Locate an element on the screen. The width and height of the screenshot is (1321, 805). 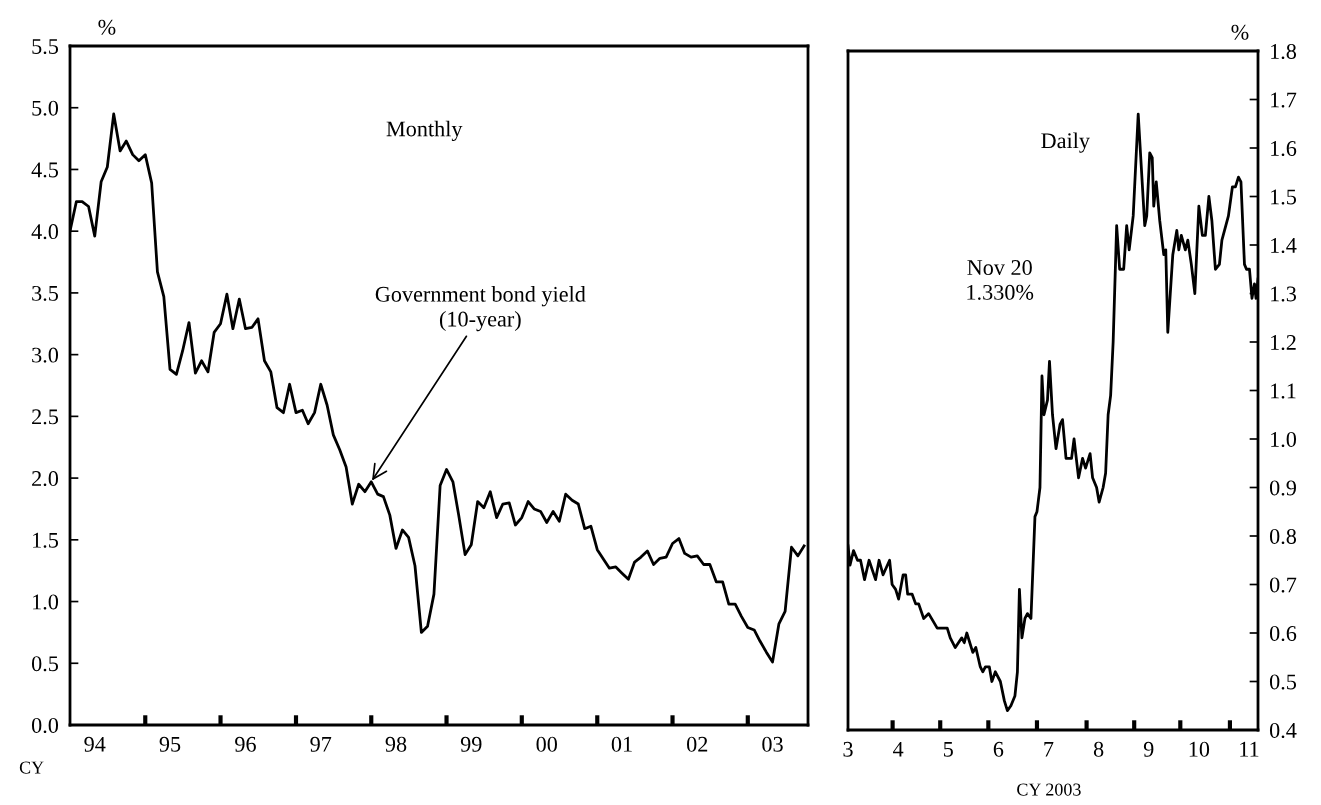
x-tick-label: 97 is located at coordinates (321, 744).